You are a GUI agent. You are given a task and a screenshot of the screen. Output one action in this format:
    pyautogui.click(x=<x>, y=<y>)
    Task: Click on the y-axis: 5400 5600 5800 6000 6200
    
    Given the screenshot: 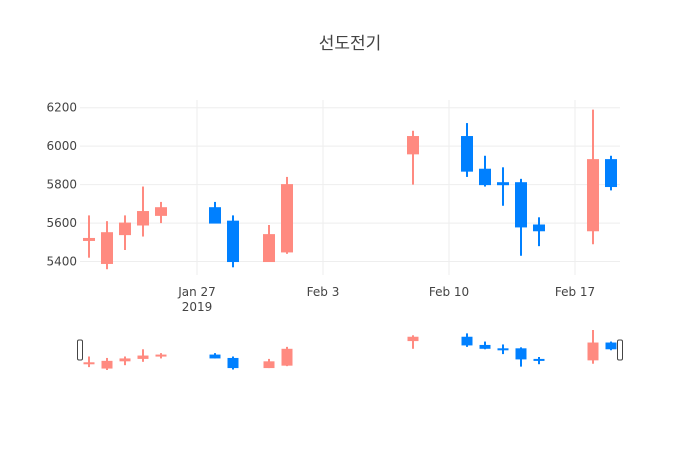 What is the action you would take?
    pyautogui.click(x=61, y=185)
    